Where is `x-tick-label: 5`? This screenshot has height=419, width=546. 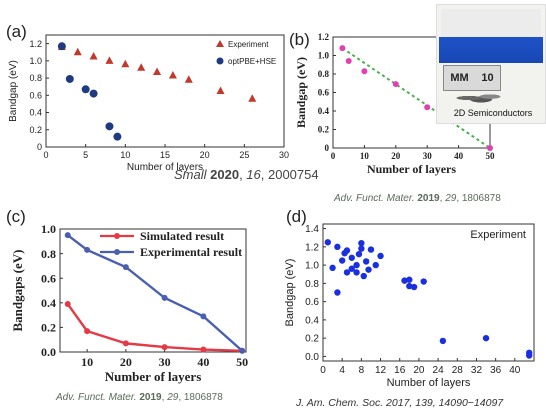 x-tick-label: 5 is located at coordinates (85, 155).